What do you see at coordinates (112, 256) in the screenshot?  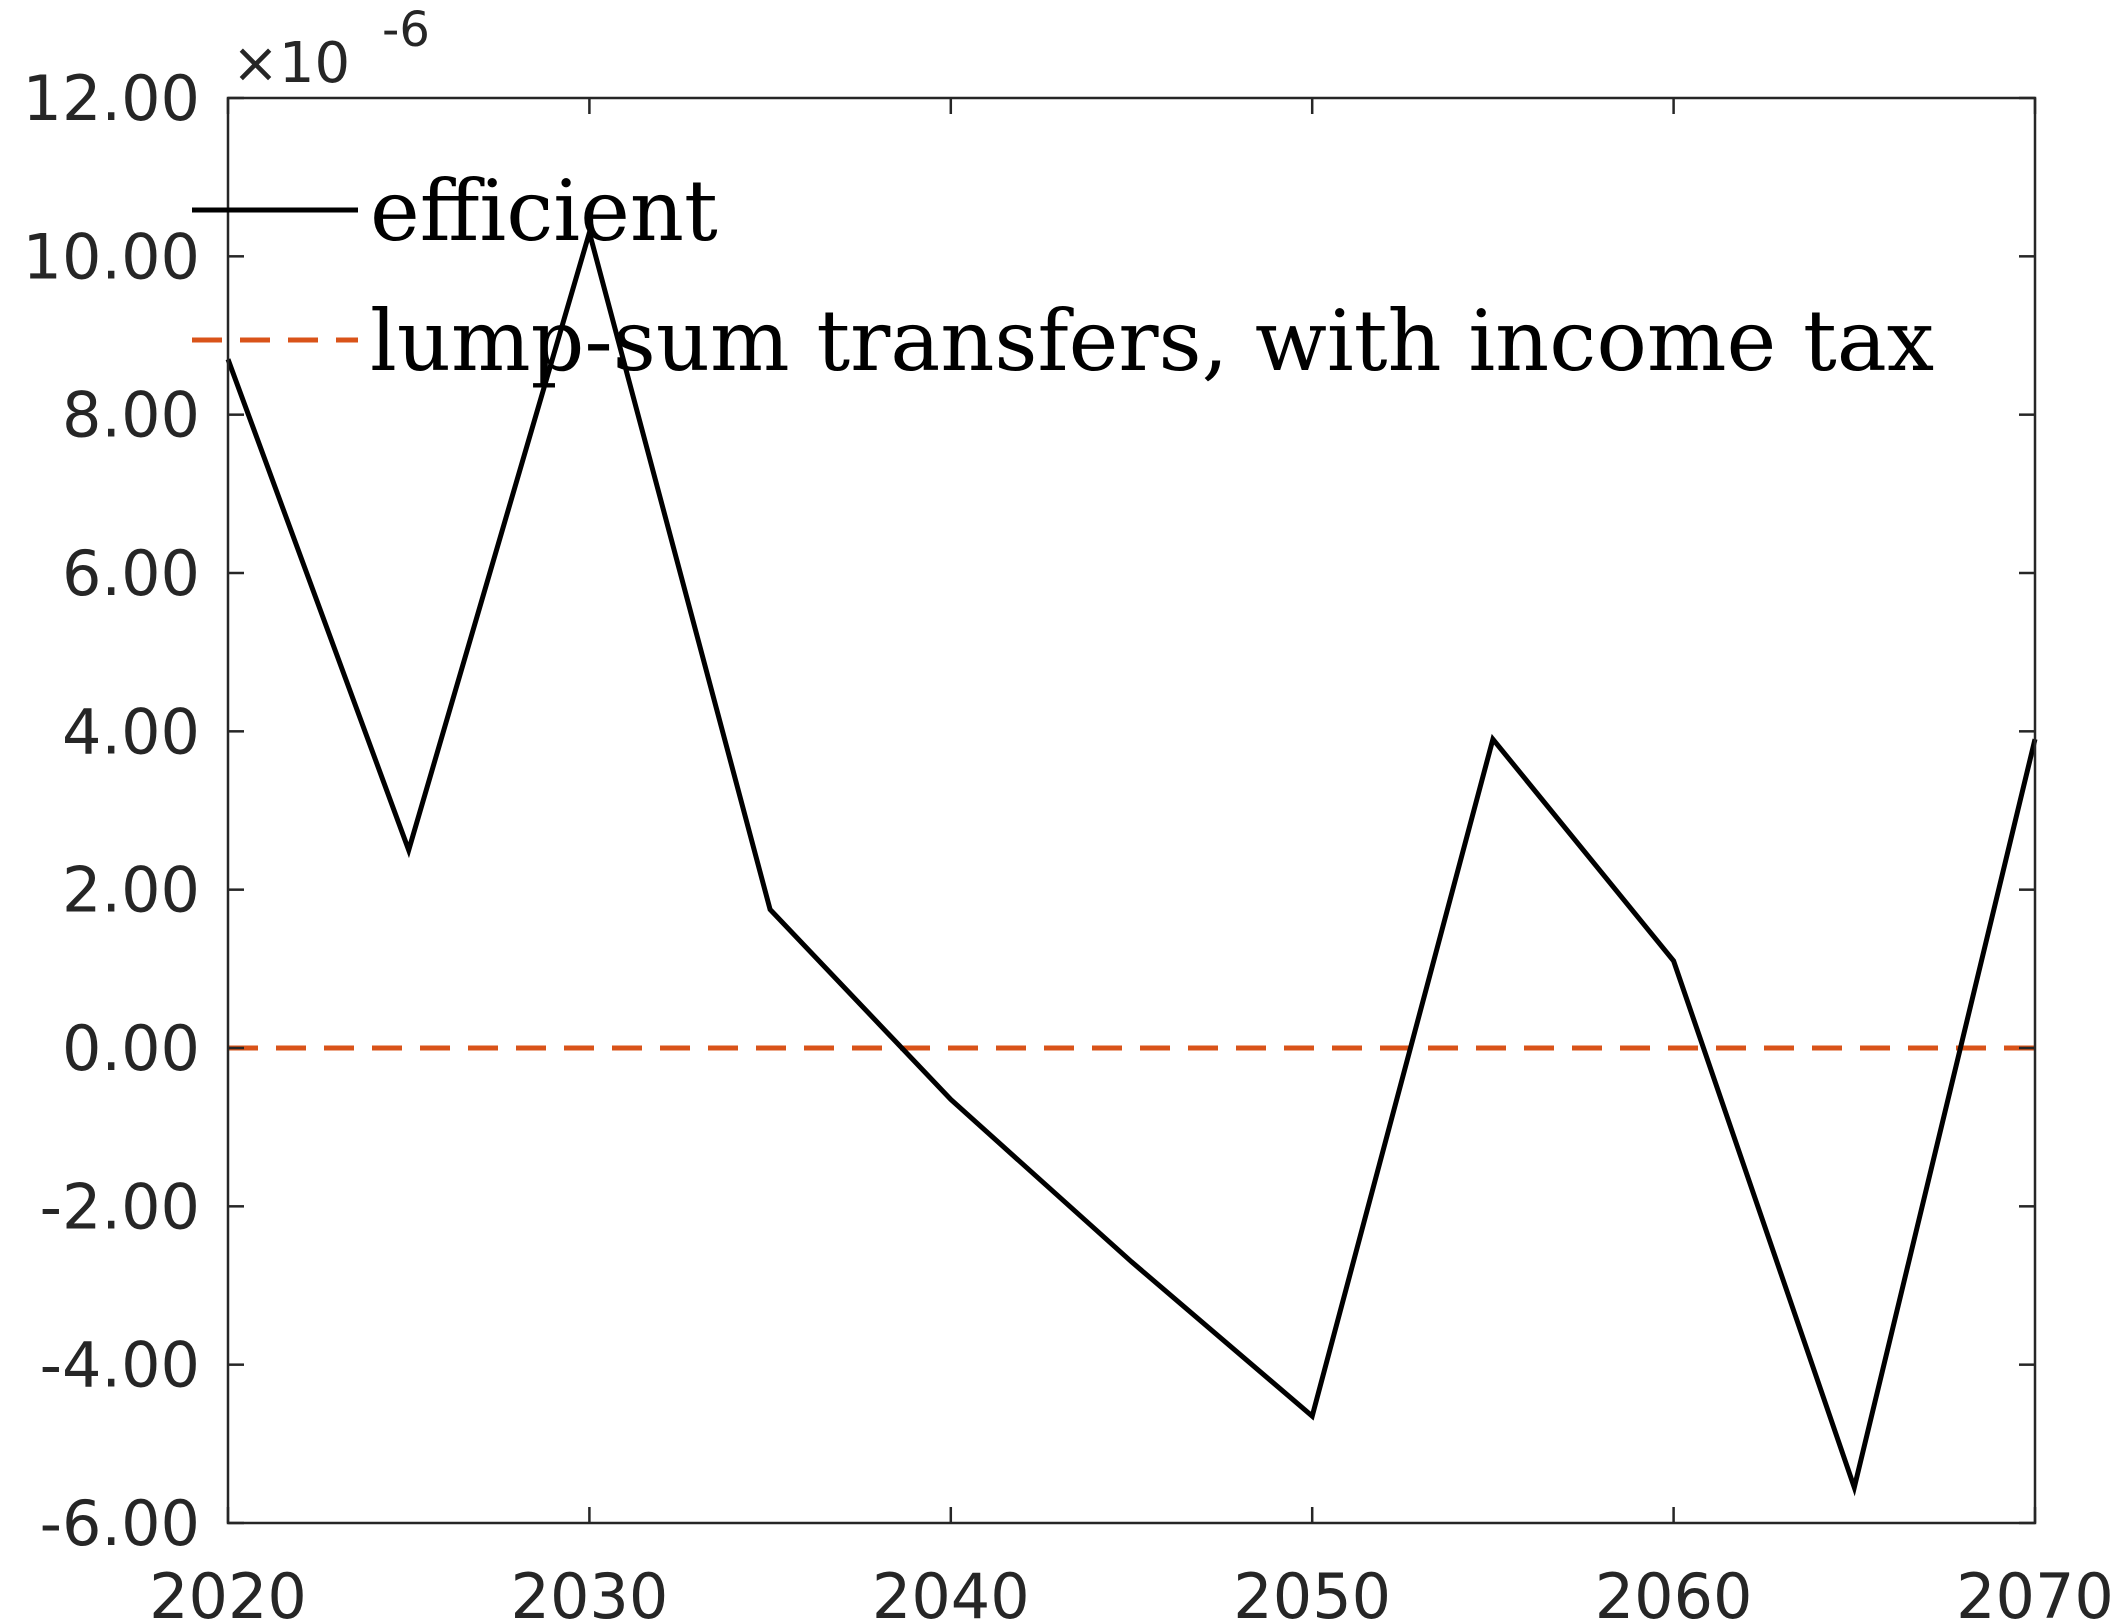 I see `y-tick-label: 10.00` at bounding box center [112, 256].